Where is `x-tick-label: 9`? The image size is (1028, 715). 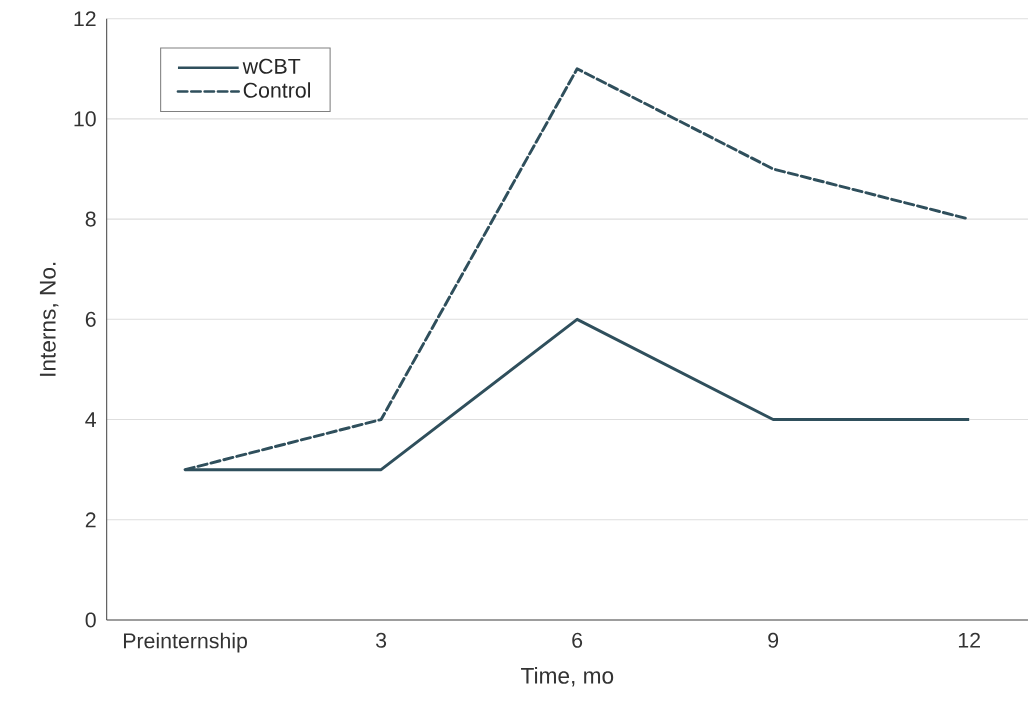
x-tick-label: 9 is located at coordinates (773, 640).